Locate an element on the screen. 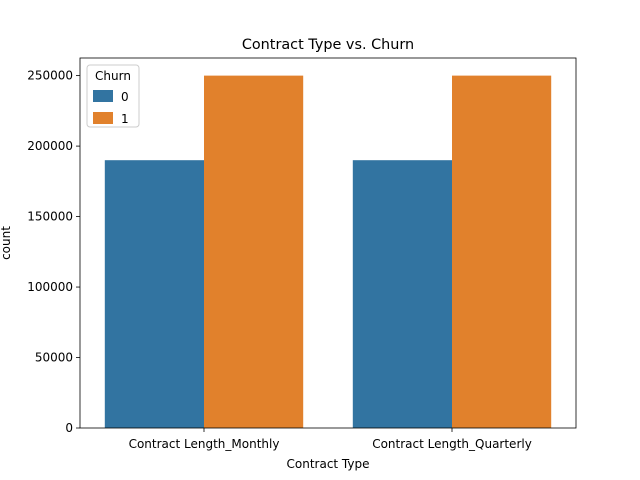  x-axis-label: Contract Type is located at coordinates (328, 464).